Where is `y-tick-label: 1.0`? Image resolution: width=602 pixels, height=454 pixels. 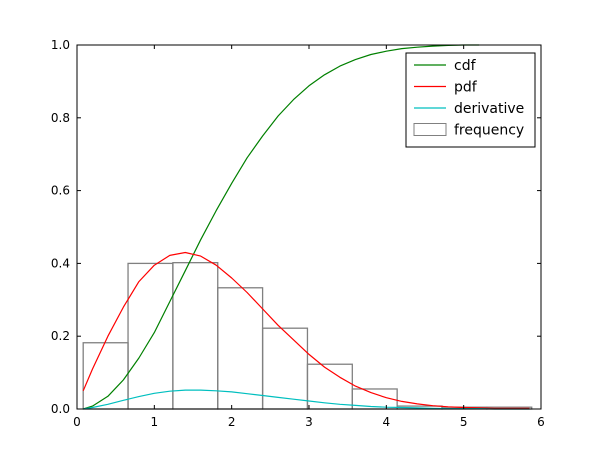
y-tick-label: 1.0 is located at coordinates (60, 45).